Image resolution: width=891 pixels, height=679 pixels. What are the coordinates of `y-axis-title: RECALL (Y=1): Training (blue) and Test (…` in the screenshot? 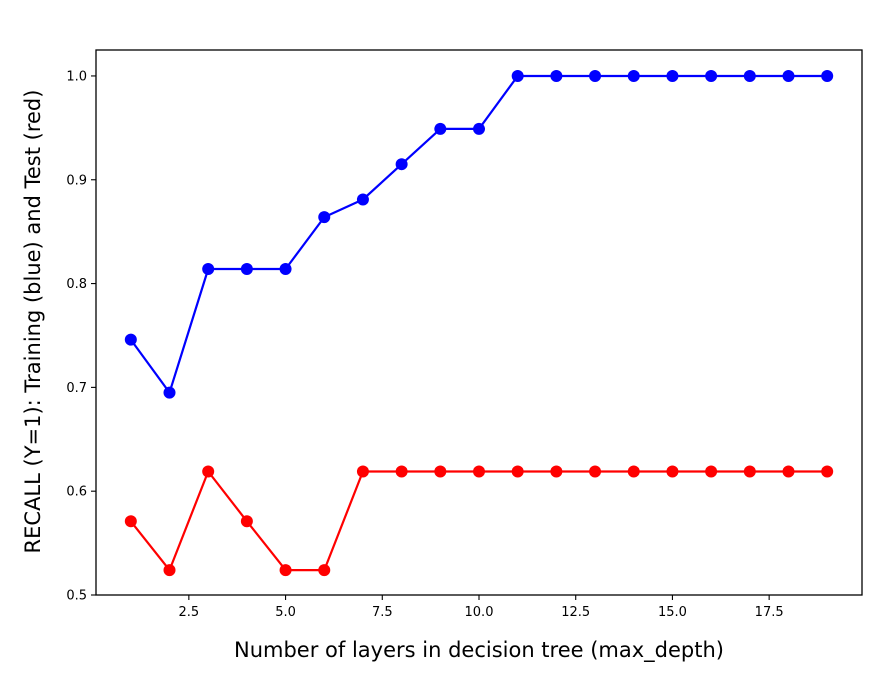 It's located at (33, 322).